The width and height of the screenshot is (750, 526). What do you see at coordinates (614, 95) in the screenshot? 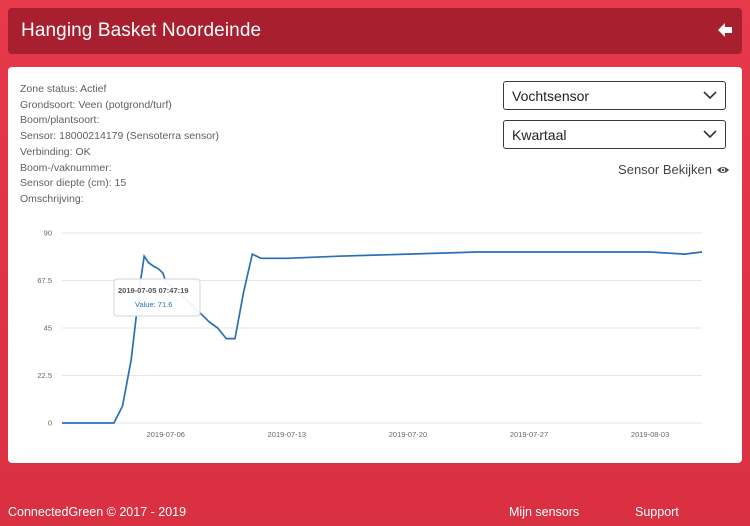
I see `sensor-type-select: Vochtsensor` at bounding box center [614, 95].